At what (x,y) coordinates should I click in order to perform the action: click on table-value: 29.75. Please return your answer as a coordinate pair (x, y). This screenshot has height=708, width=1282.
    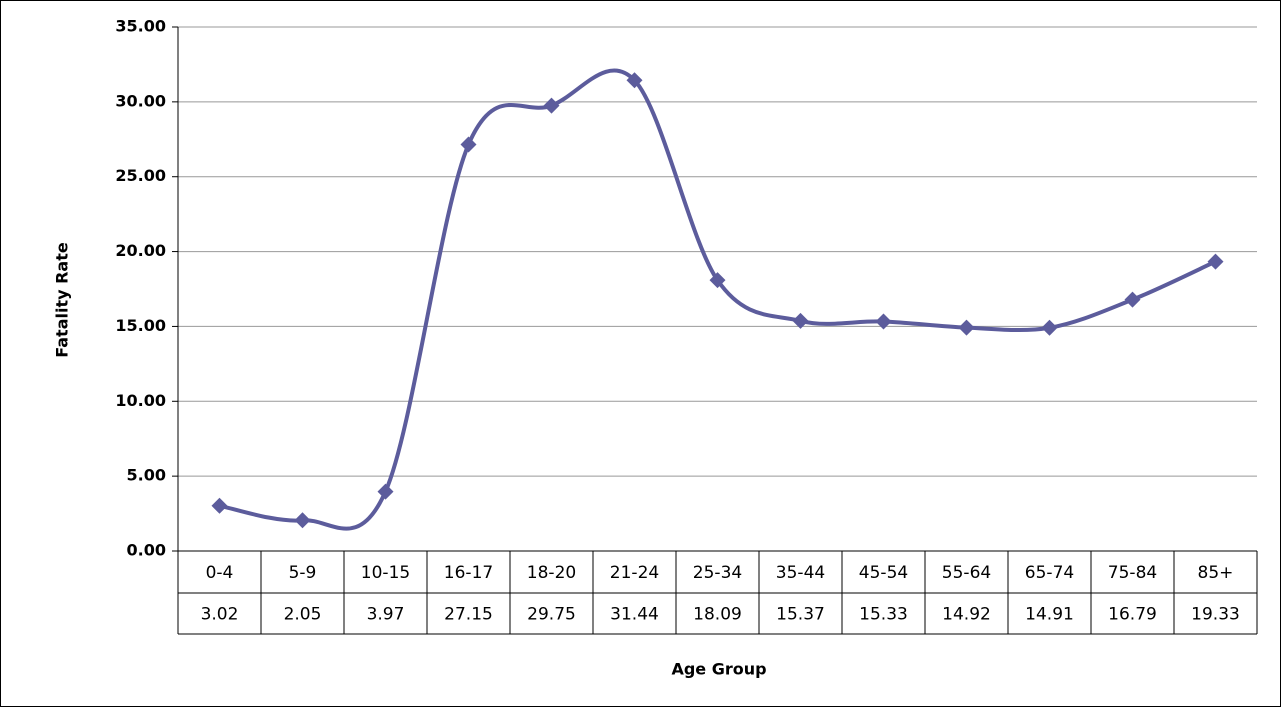
    Looking at the image, I should click on (551, 615).